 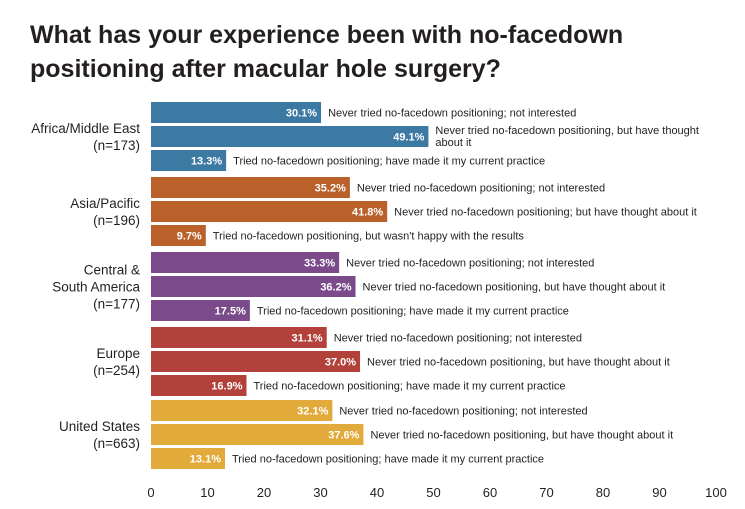 I want to click on x-tick-label: 20, so click(x=264, y=492).